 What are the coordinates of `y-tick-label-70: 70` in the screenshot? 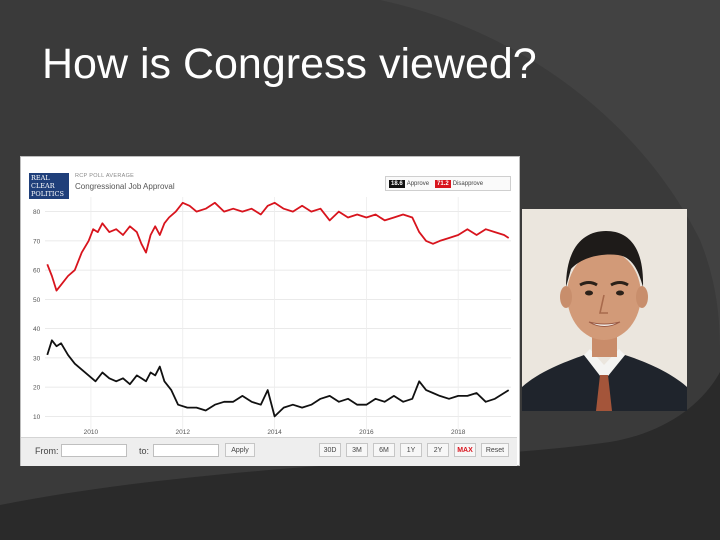 It's located at (37, 241).